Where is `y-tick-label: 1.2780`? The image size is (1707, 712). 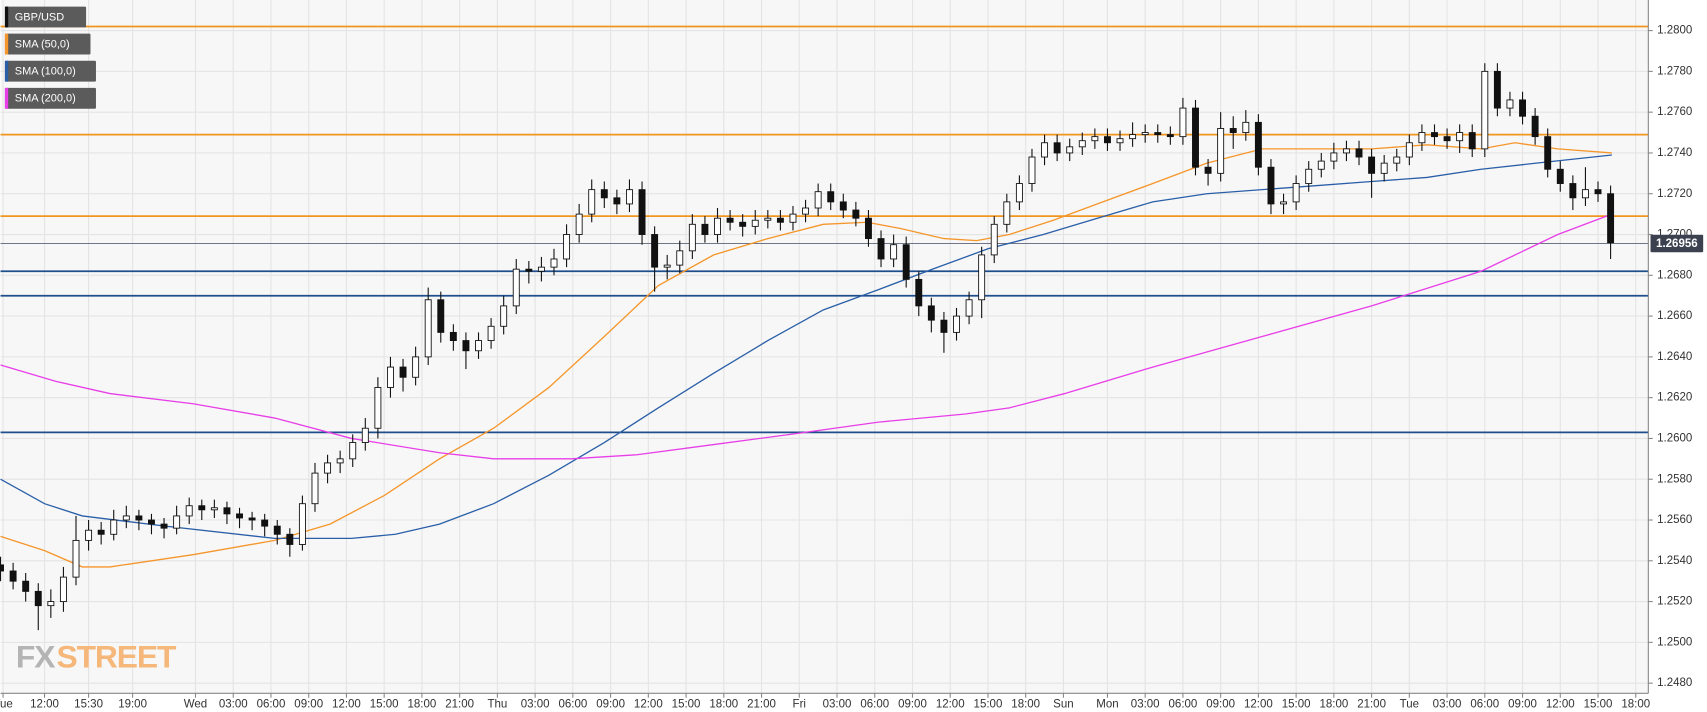
y-tick-label: 1.2780 is located at coordinates (1674, 71).